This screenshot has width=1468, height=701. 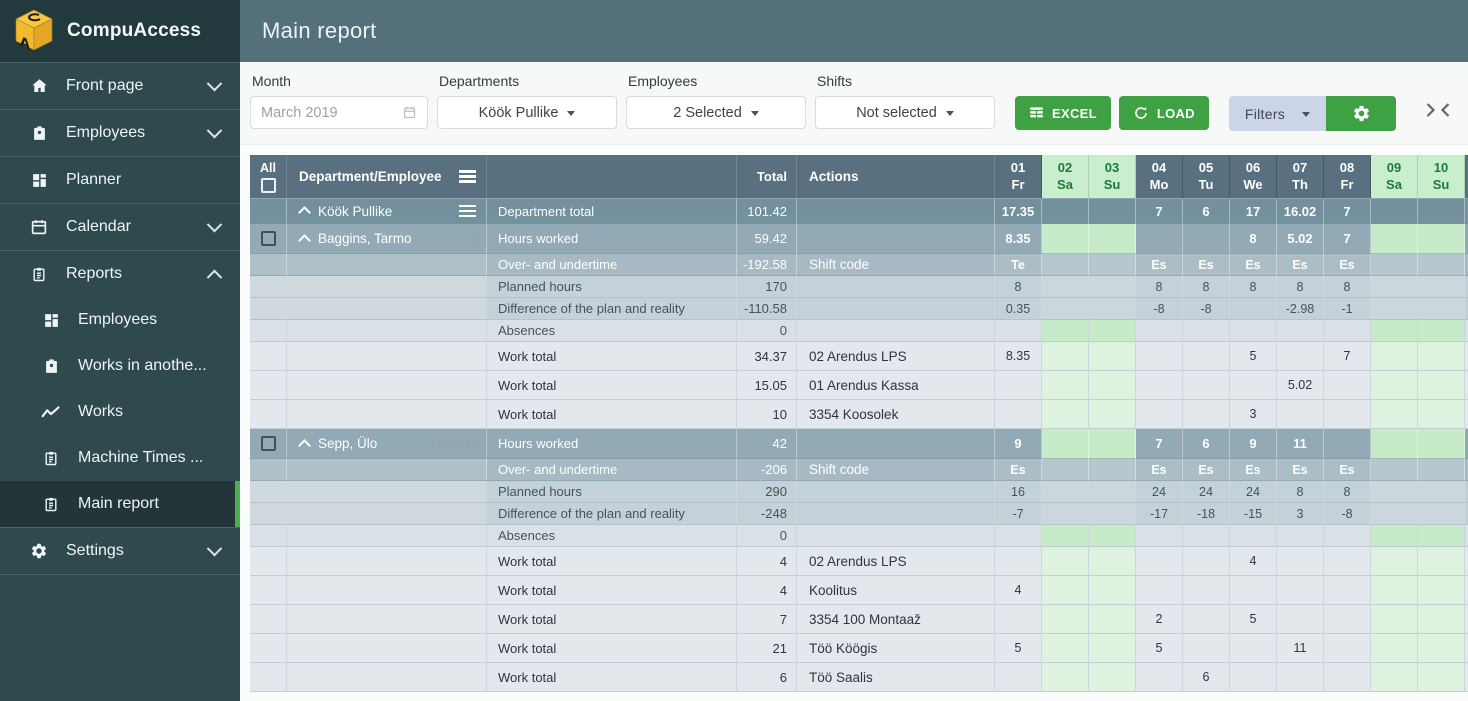 What do you see at coordinates (612, 211) in the screenshot?
I see `row-label-cell: Department total` at bounding box center [612, 211].